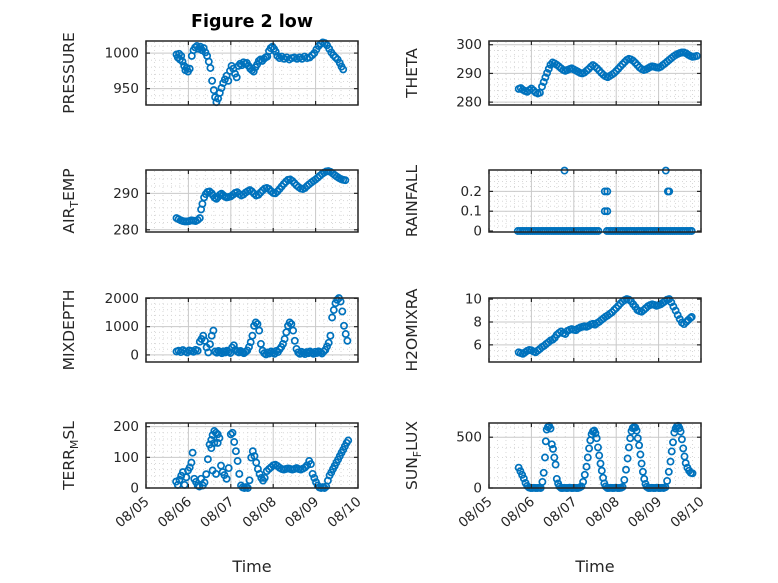  Describe the element at coordinates (260, 72) in the screenshot. I see `scatter-series-pressure` at that location.